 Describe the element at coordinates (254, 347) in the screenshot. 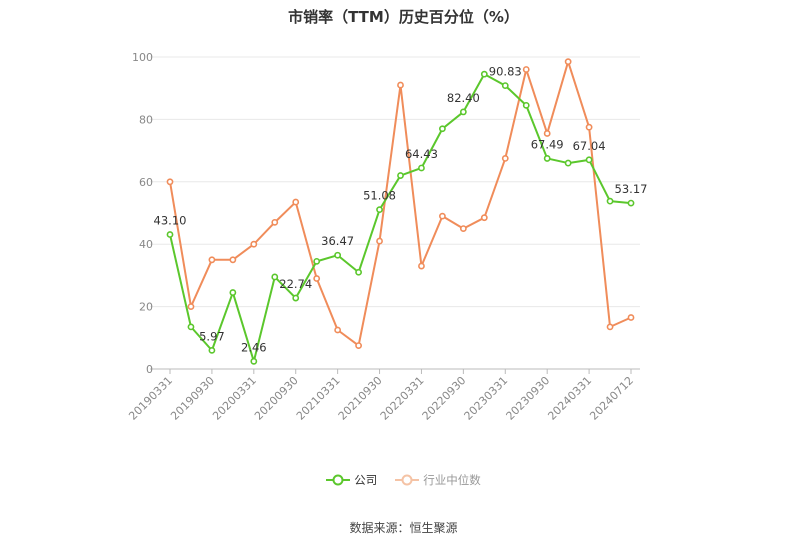

I see `data-label: 2.46` at that location.